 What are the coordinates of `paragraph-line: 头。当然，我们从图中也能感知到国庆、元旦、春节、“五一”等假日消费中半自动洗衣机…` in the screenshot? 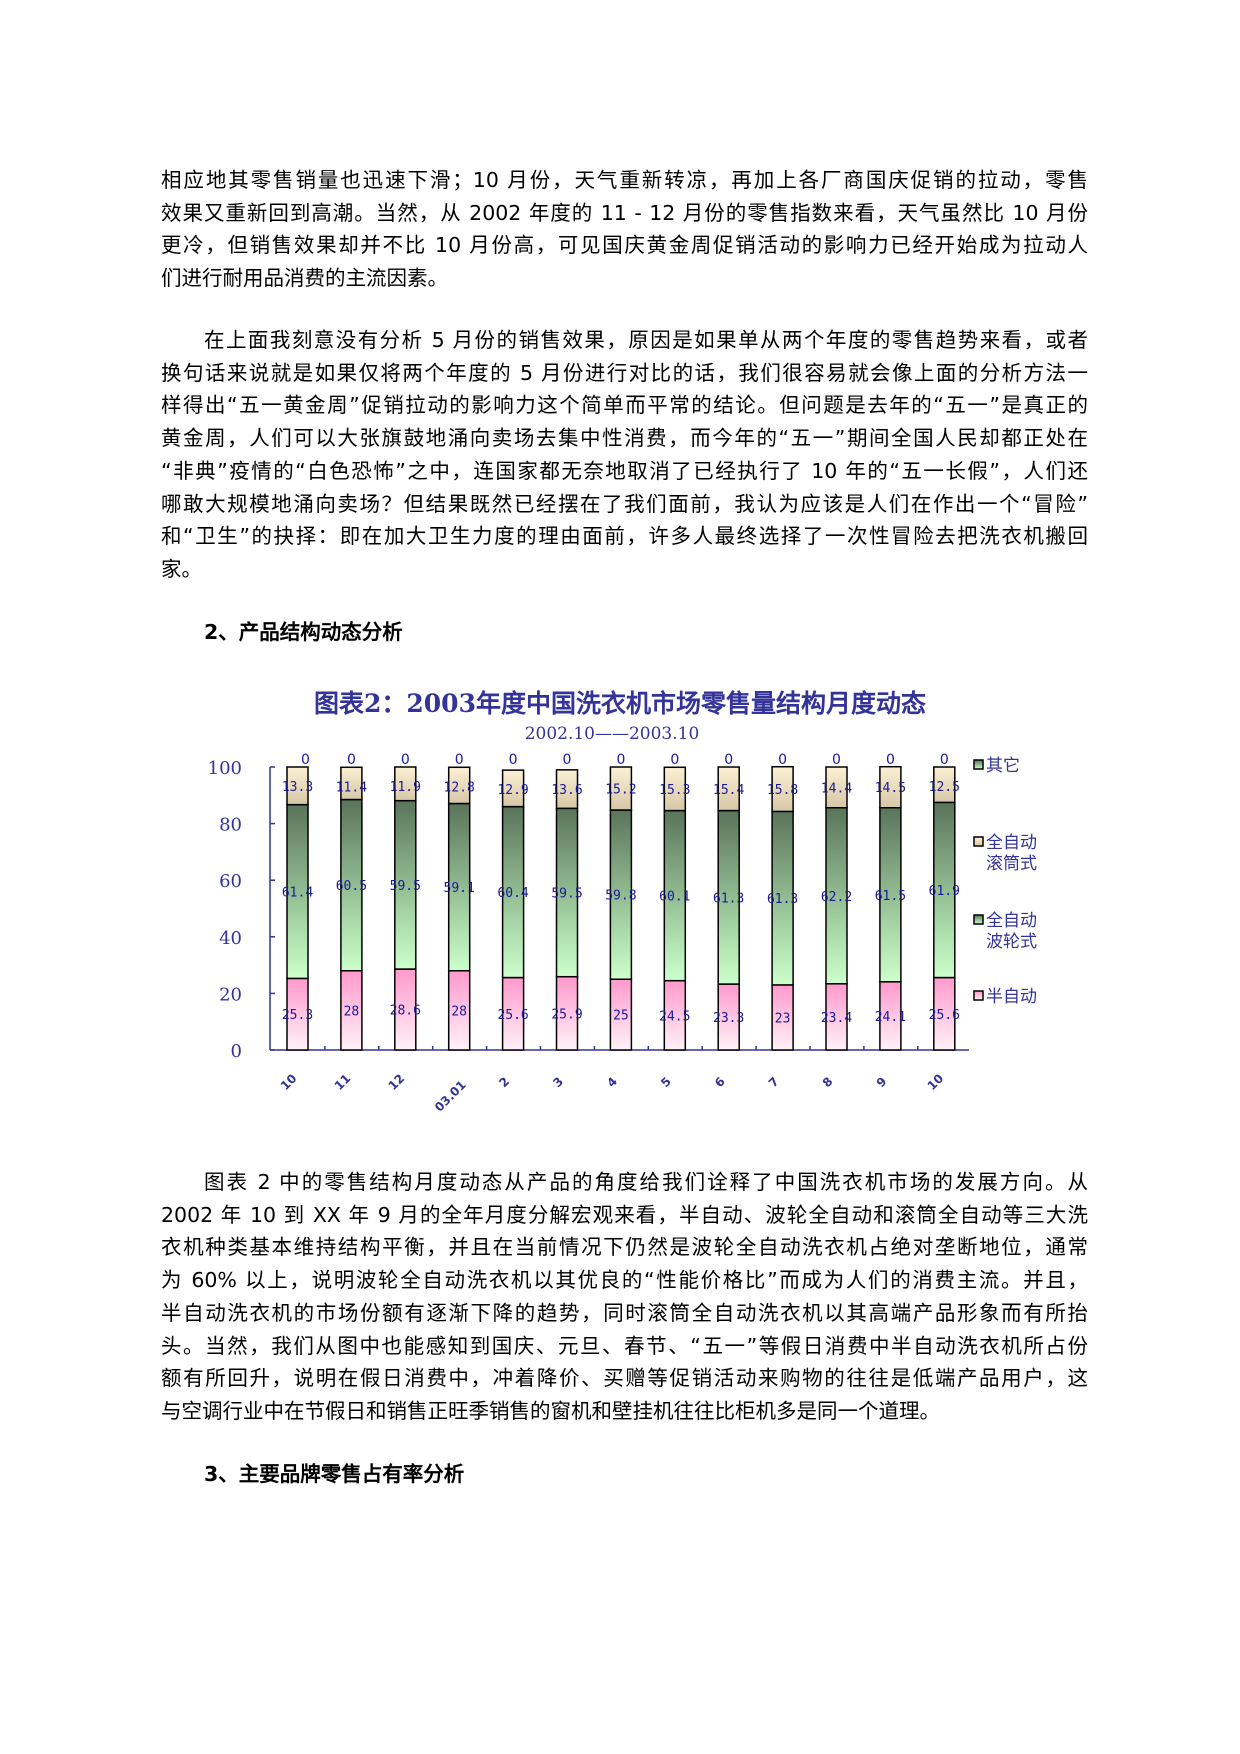 It's located at (624, 1345).